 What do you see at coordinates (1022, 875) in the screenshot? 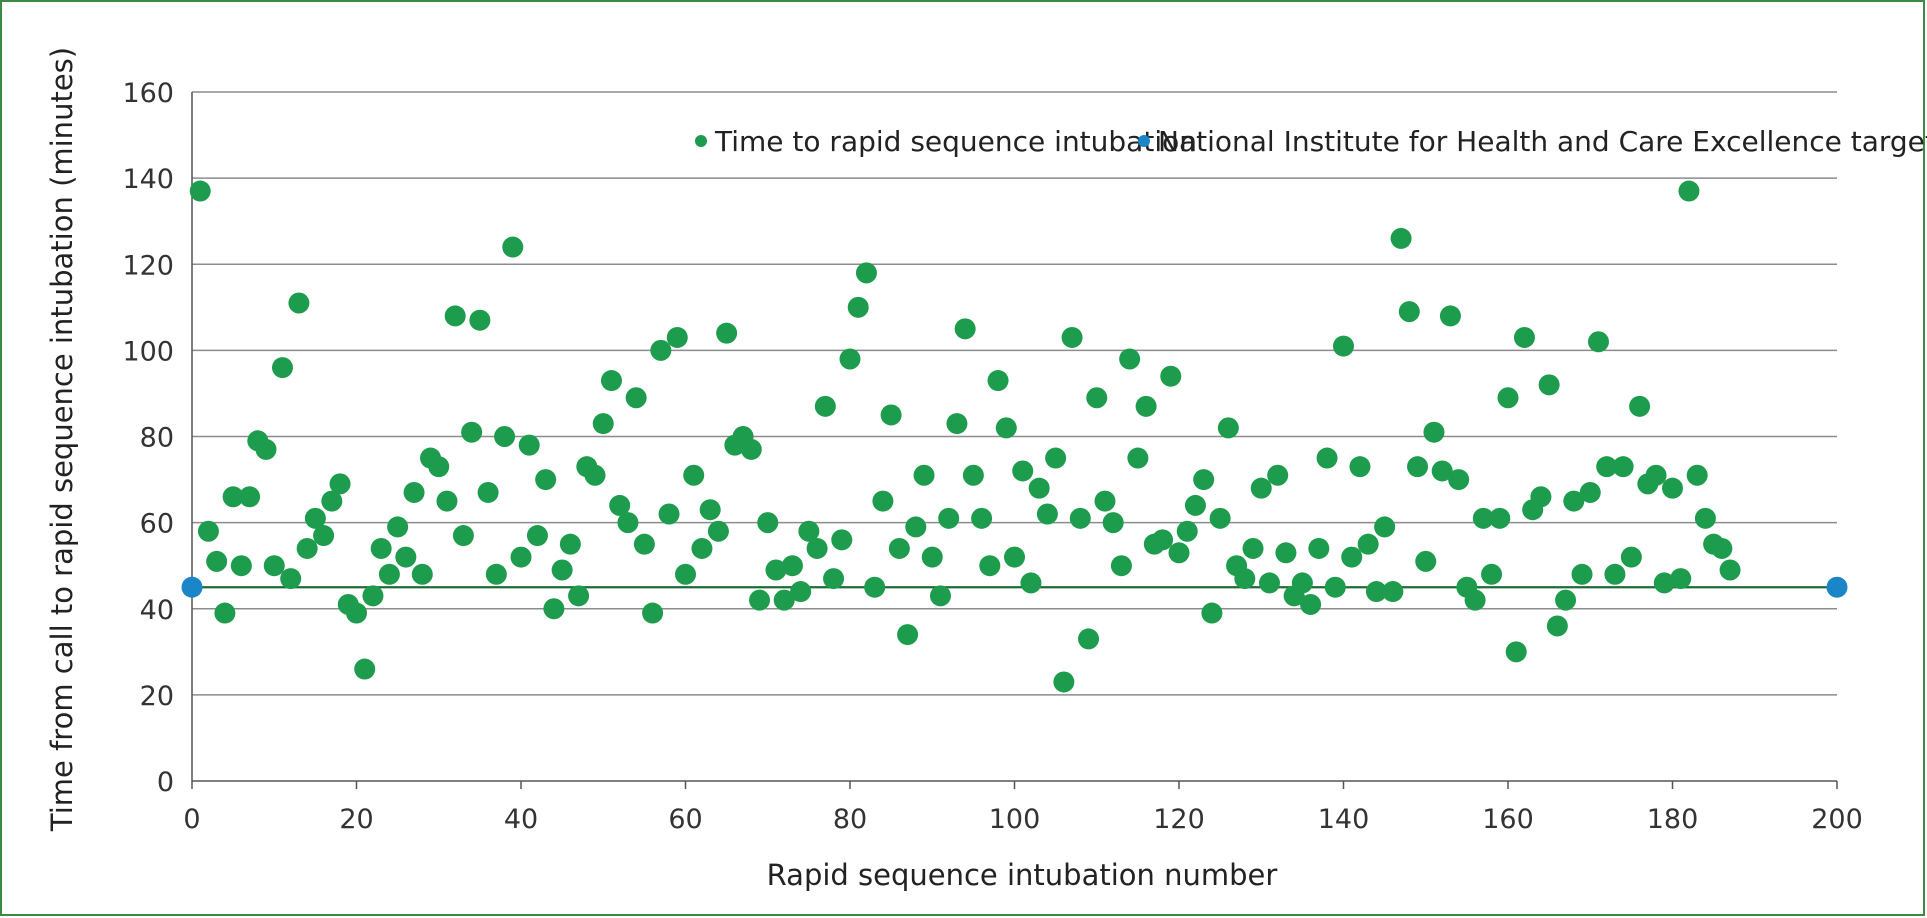
I see `x-axis-title: Rapid sequence intubation number` at bounding box center [1022, 875].